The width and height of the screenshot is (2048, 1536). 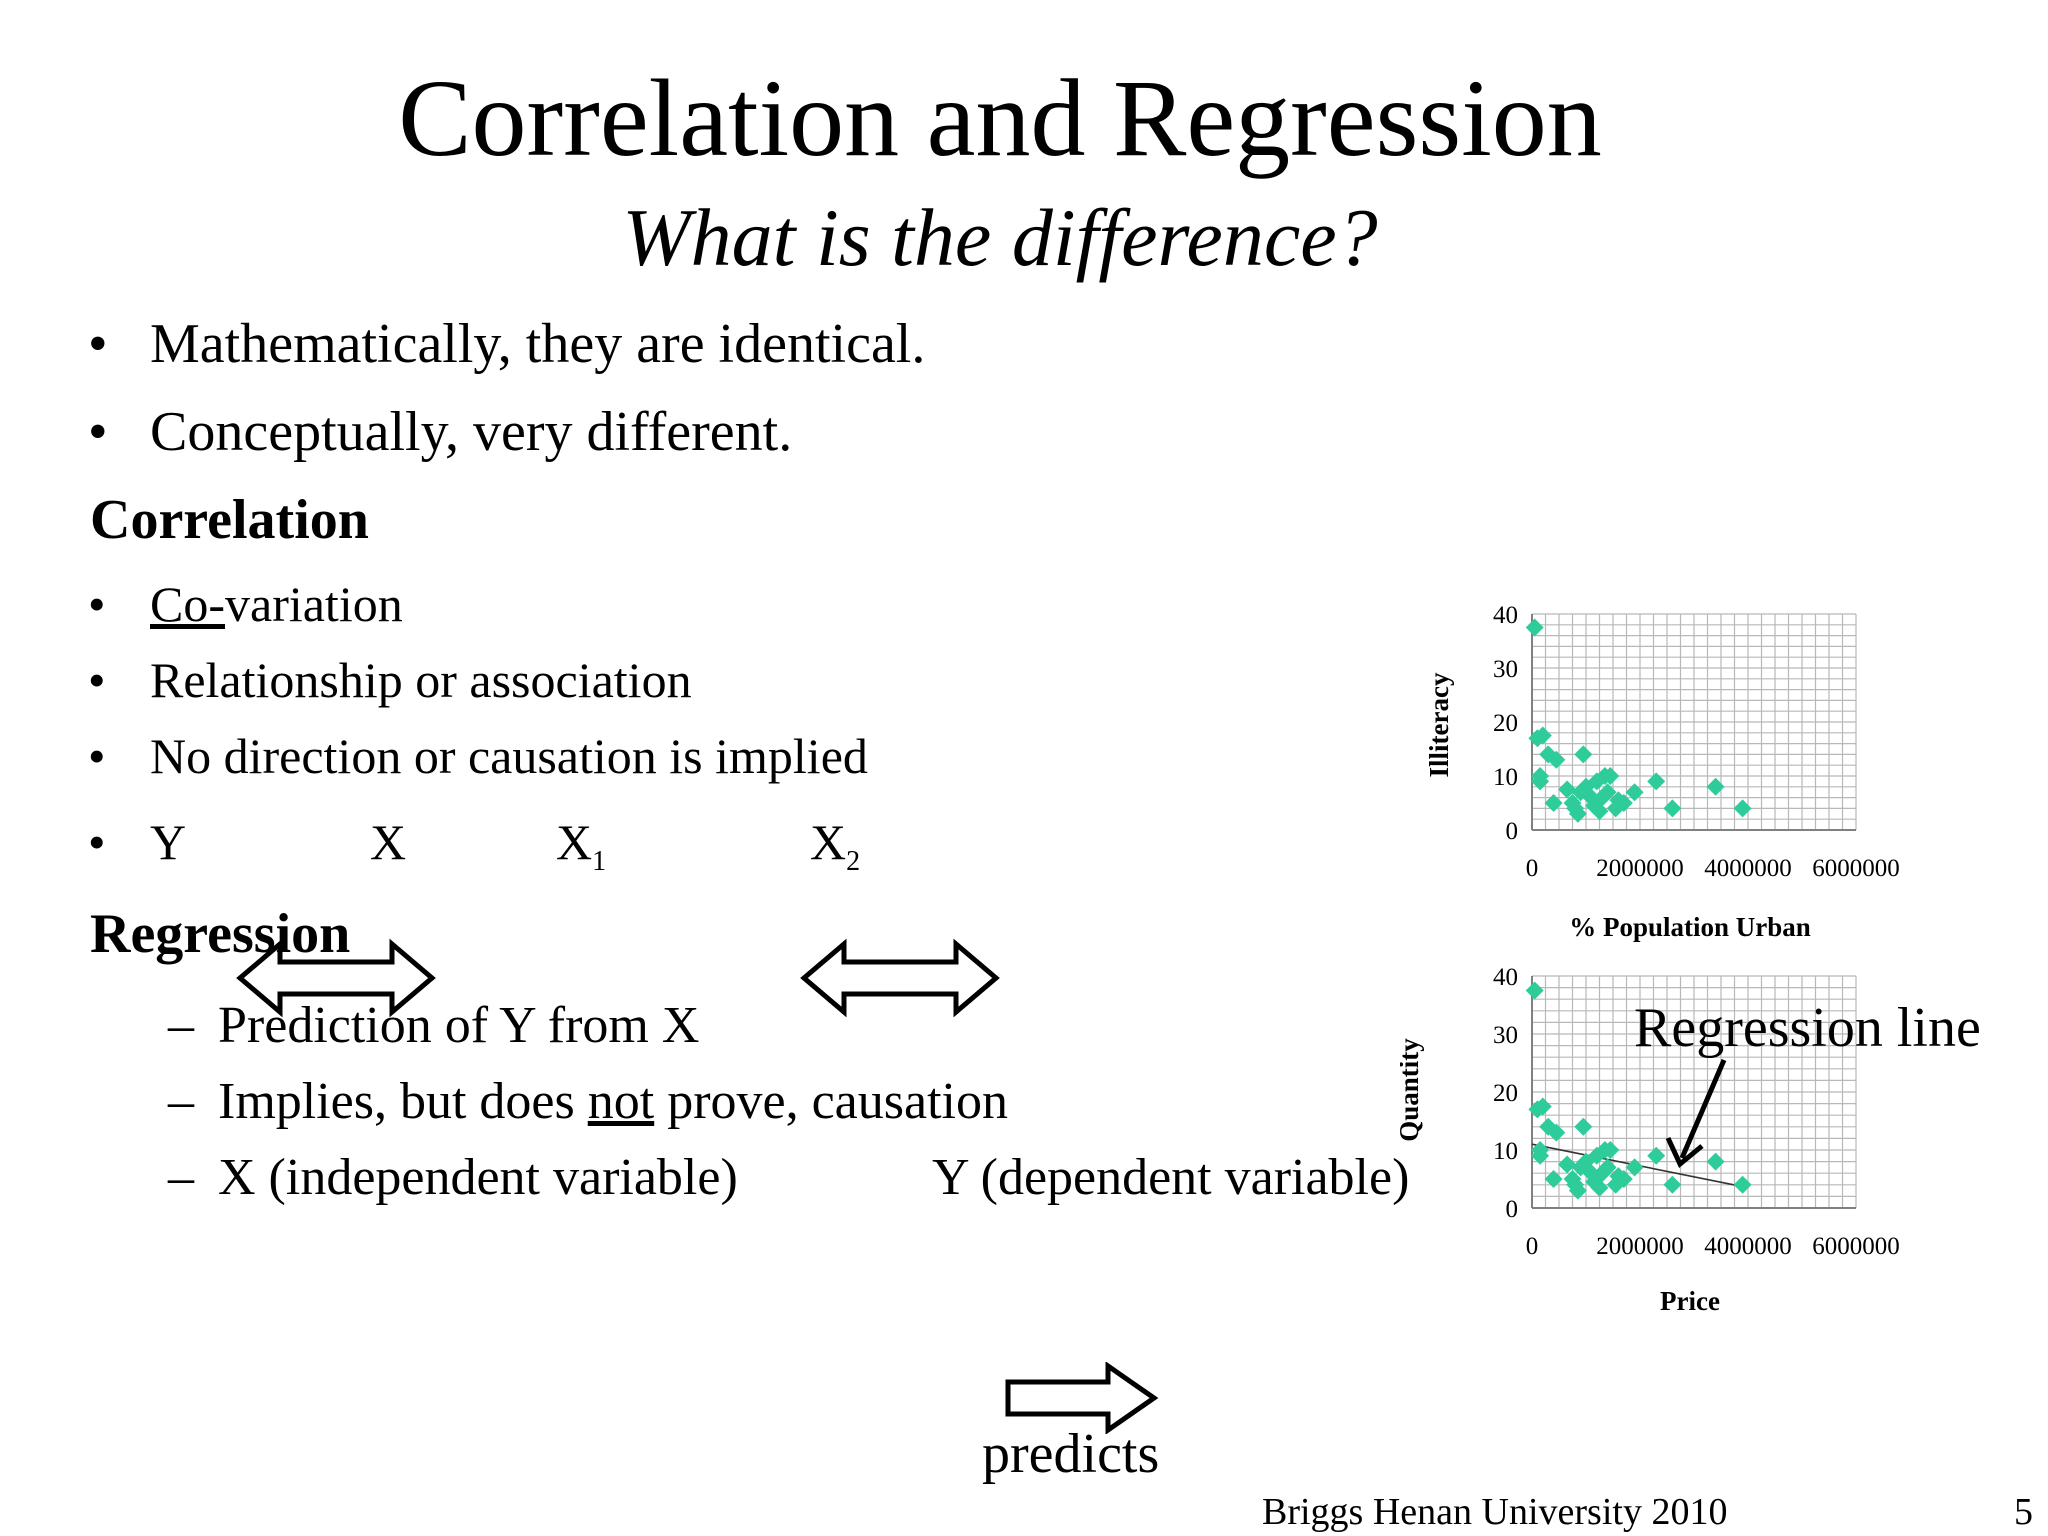 I want to click on var-y: Y, so click(x=168, y=842).